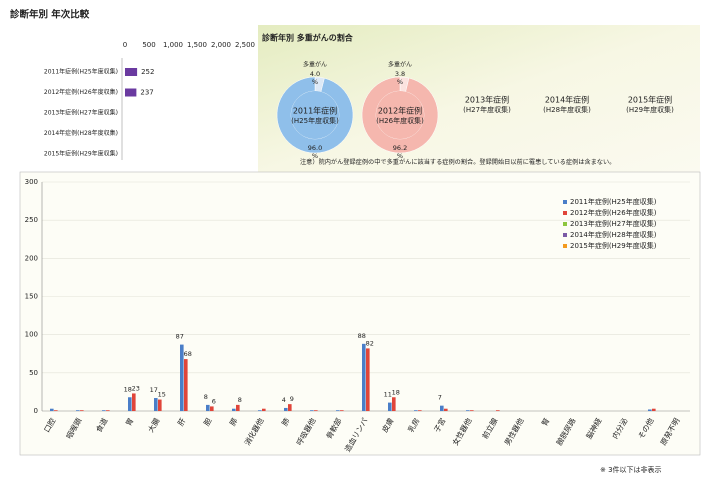  I want to click on pie-title: 2011年症例, so click(315, 111).